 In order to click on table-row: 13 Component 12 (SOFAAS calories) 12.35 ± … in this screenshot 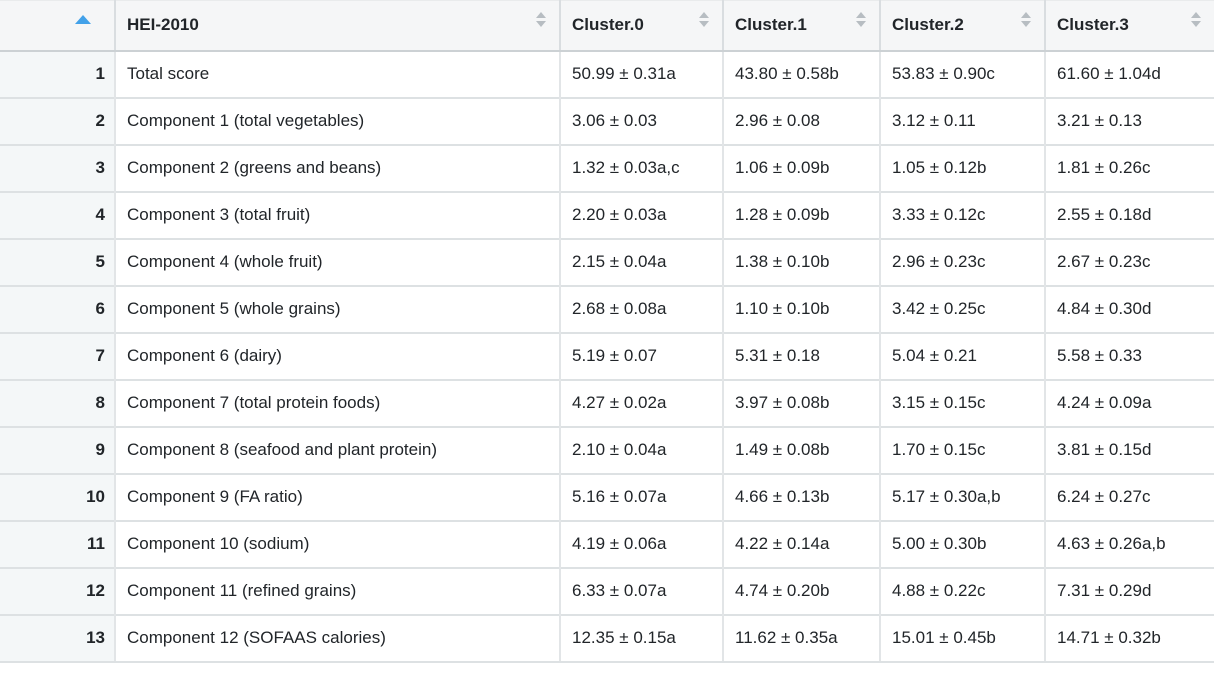, I will do `click(607, 638)`.